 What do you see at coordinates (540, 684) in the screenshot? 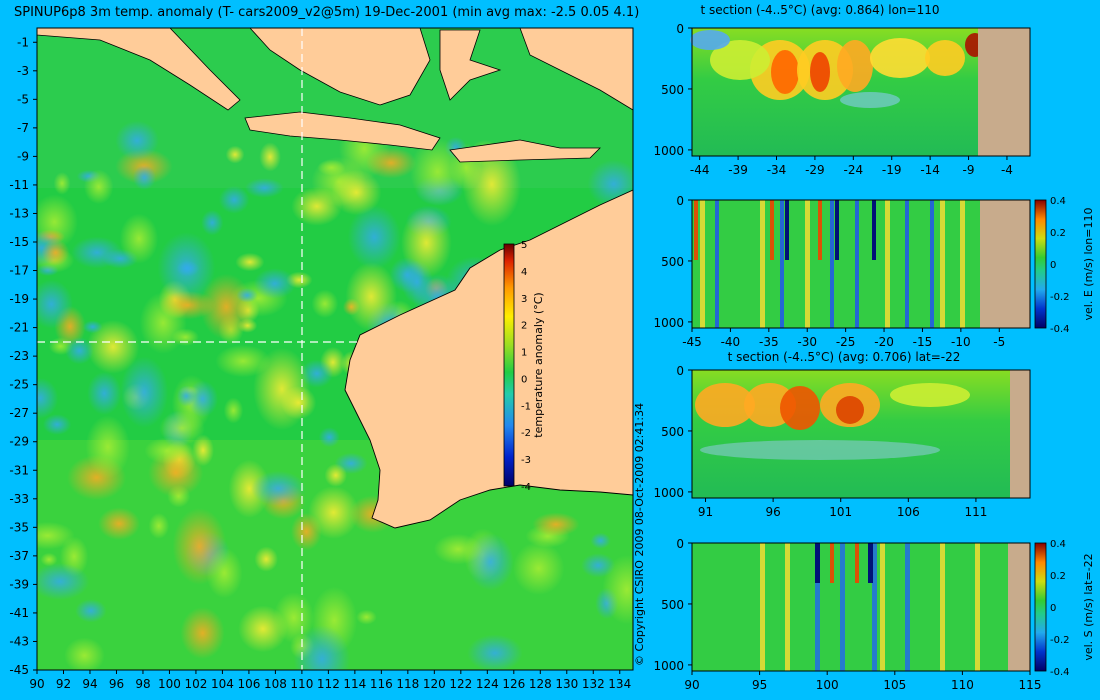
I see `map-xtick-label: 128` at bounding box center [540, 684].